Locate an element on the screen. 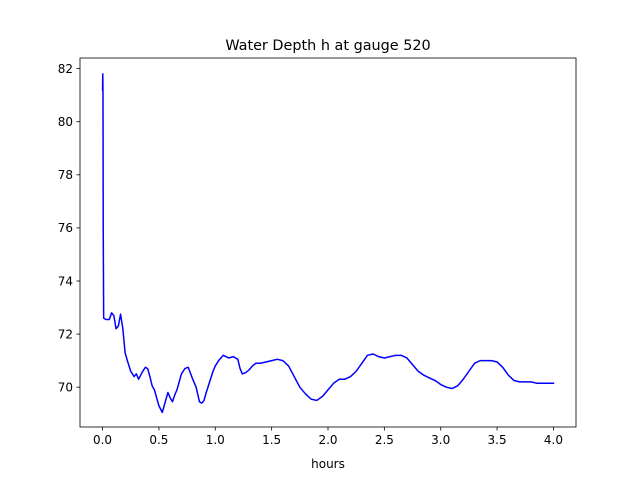 The height and width of the screenshot is (480, 640). y-tick-label: 72 is located at coordinates (65, 334).